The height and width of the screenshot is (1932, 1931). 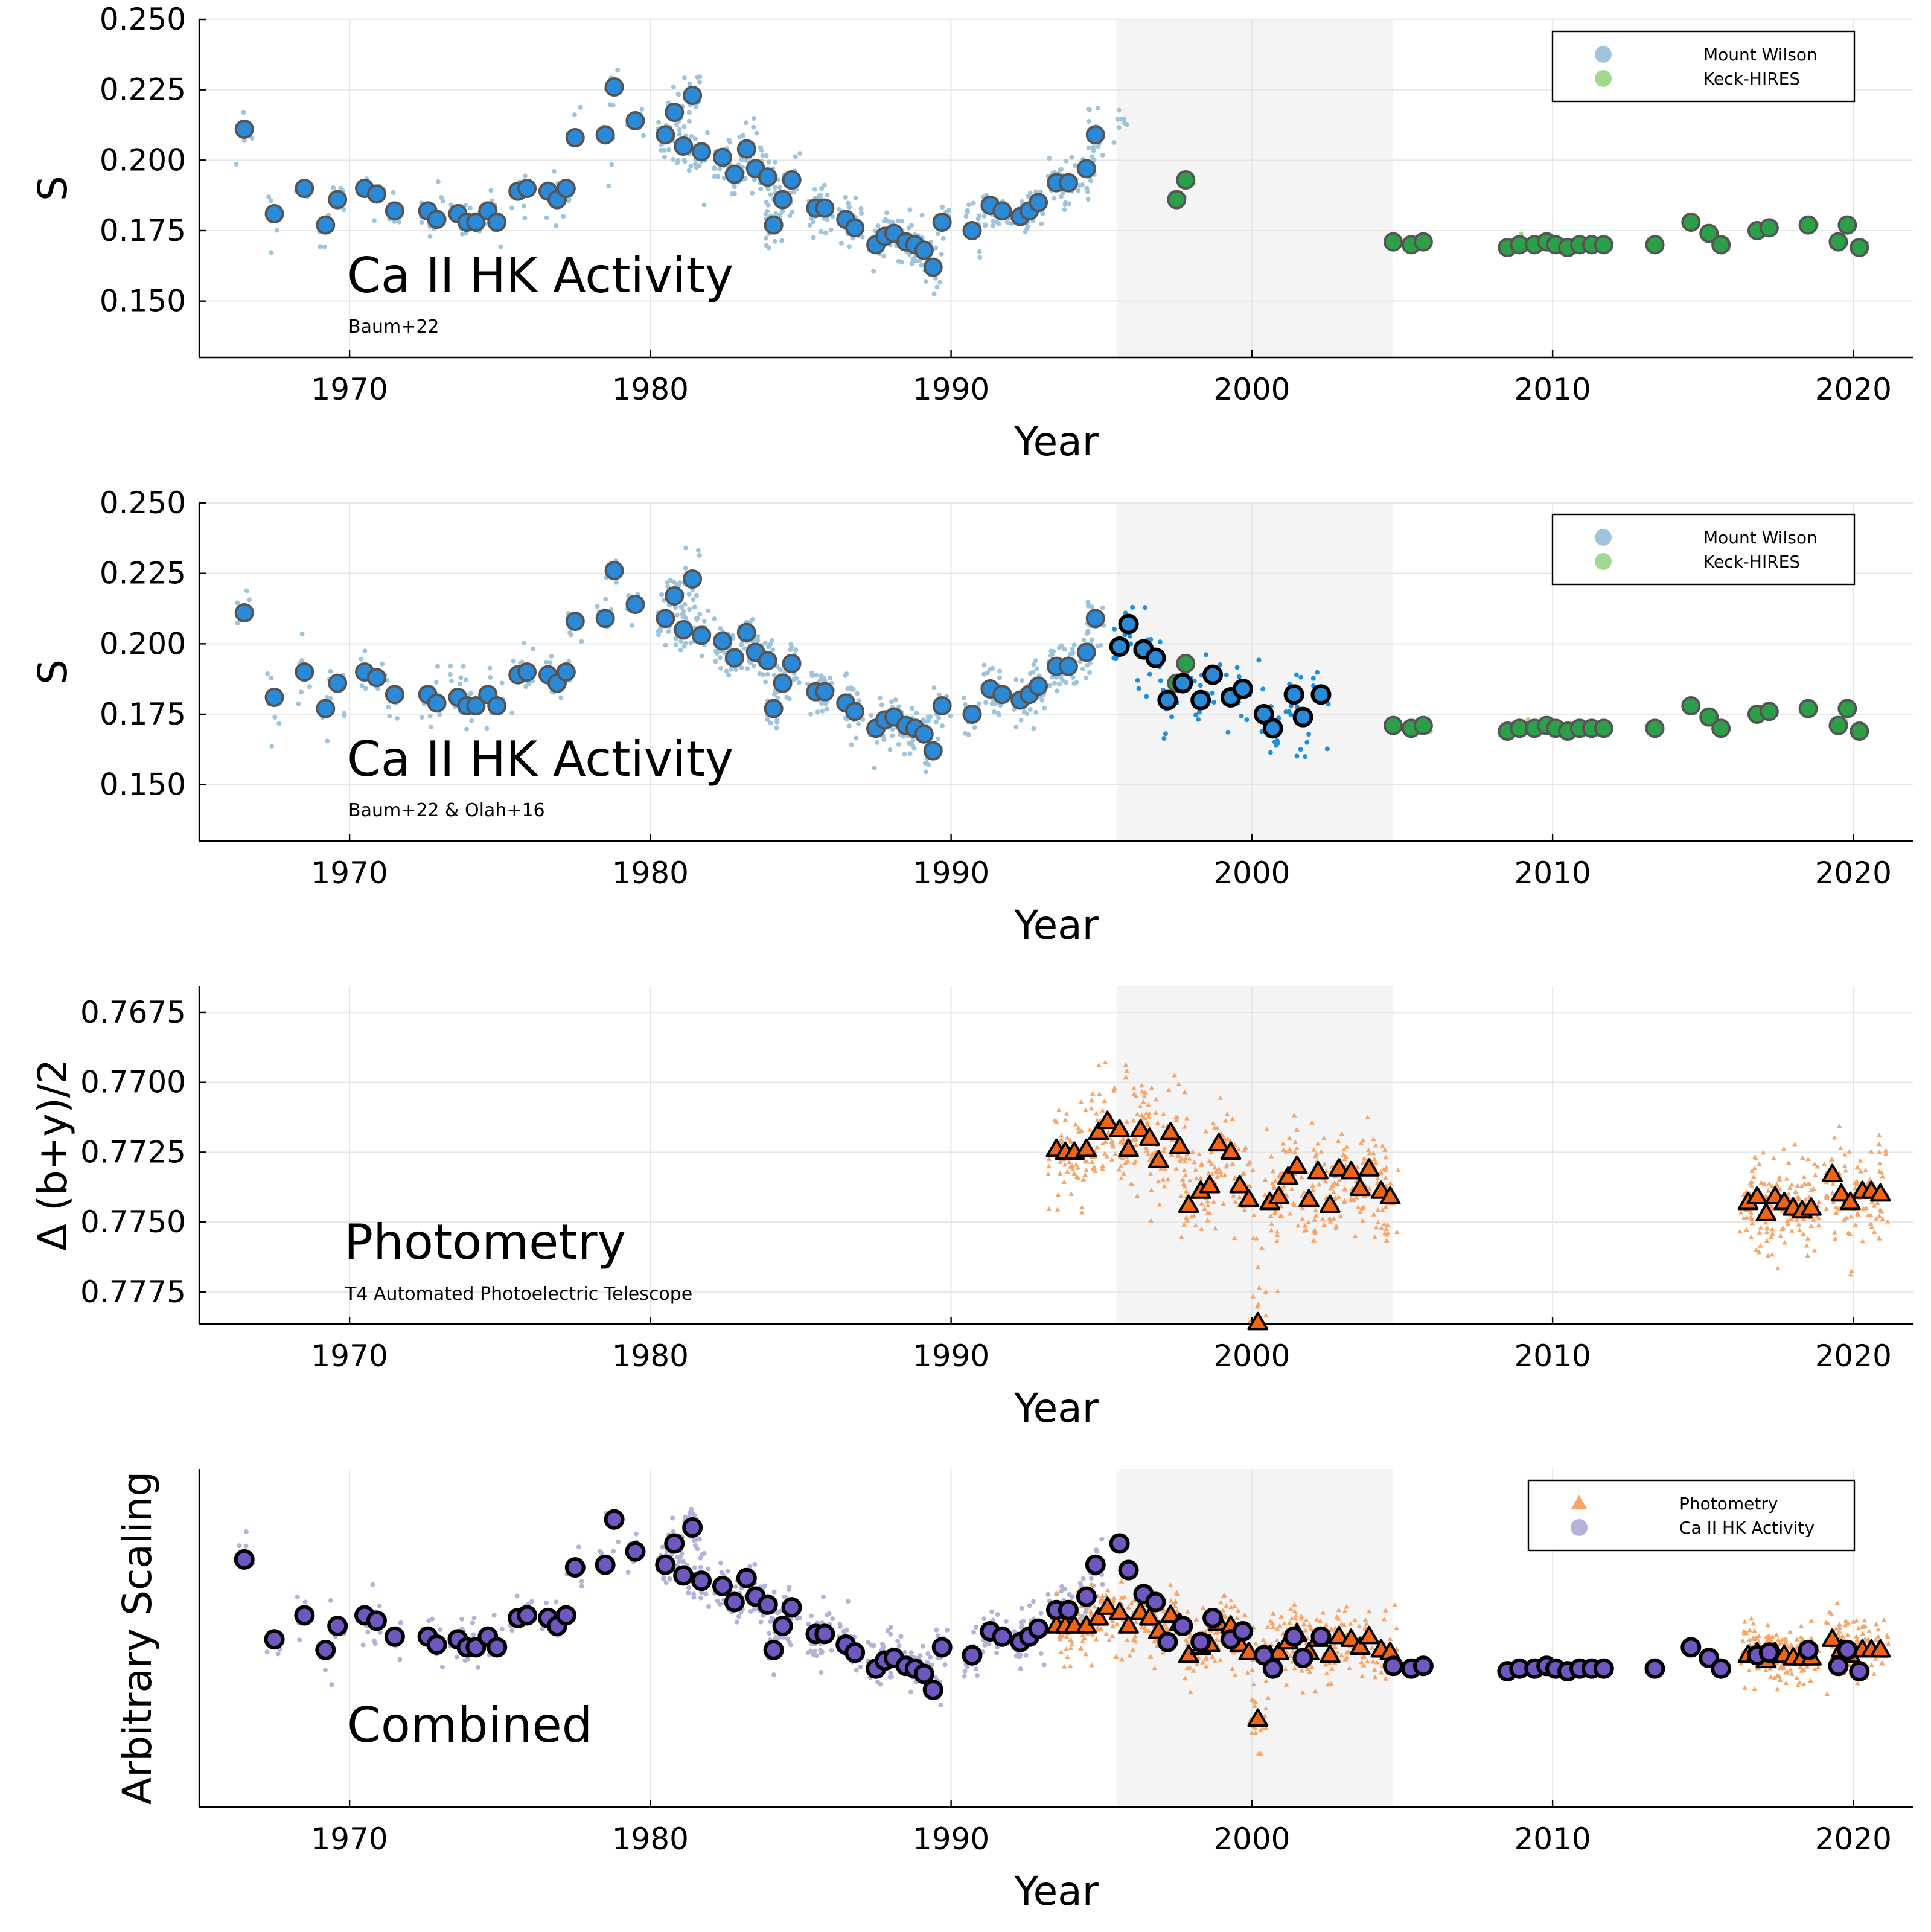 I want to click on legend-marker, so click(x=1604, y=79).